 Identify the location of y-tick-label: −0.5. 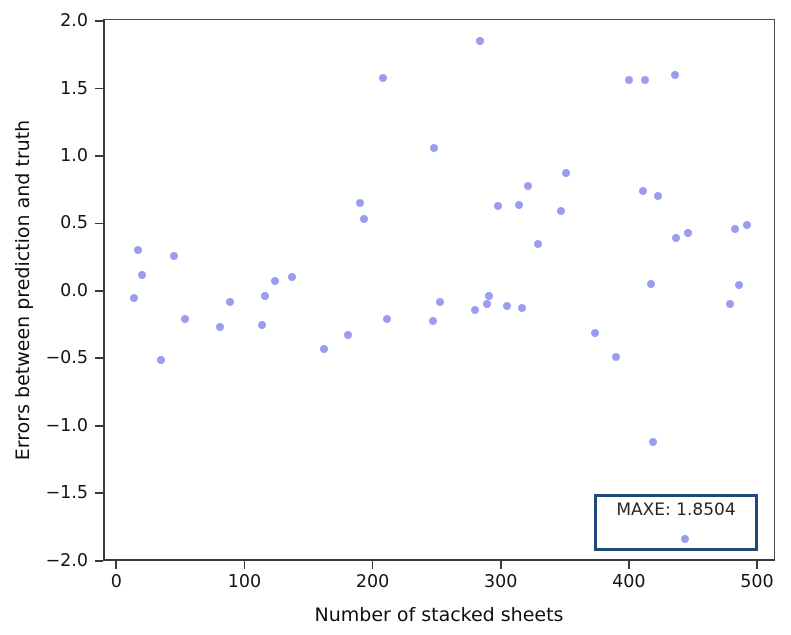
(67, 358).